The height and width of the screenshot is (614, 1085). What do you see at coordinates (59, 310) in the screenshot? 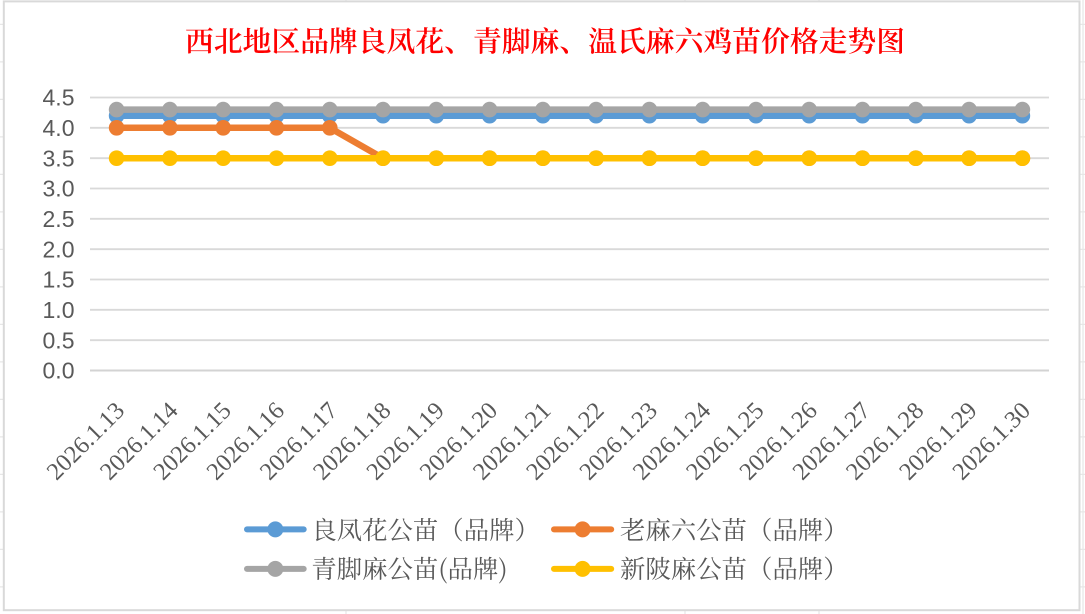
I see `svg-text: 1.0` at bounding box center [59, 310].